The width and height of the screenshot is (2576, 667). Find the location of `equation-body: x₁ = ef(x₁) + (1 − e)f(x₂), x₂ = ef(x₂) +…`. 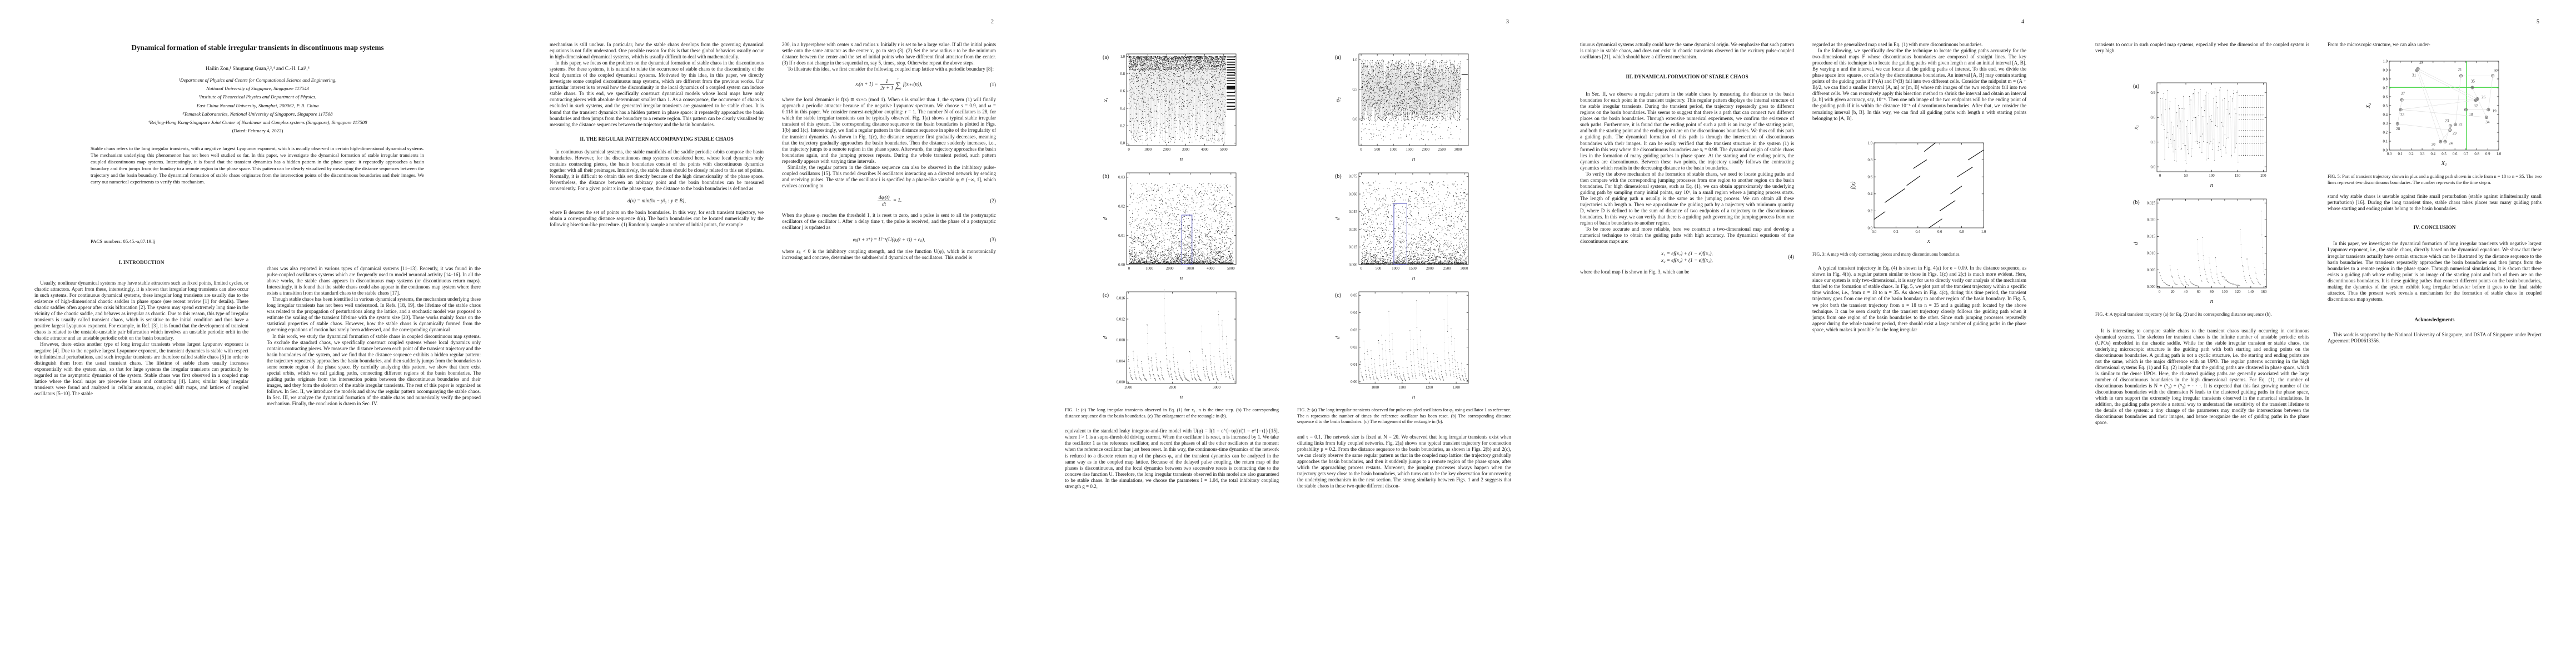

equation-body: x₁ = ef(x₁) + (1 − e)f(x₂), x₂ = ef(x₂) +… is located at coordinates (1687, 256).